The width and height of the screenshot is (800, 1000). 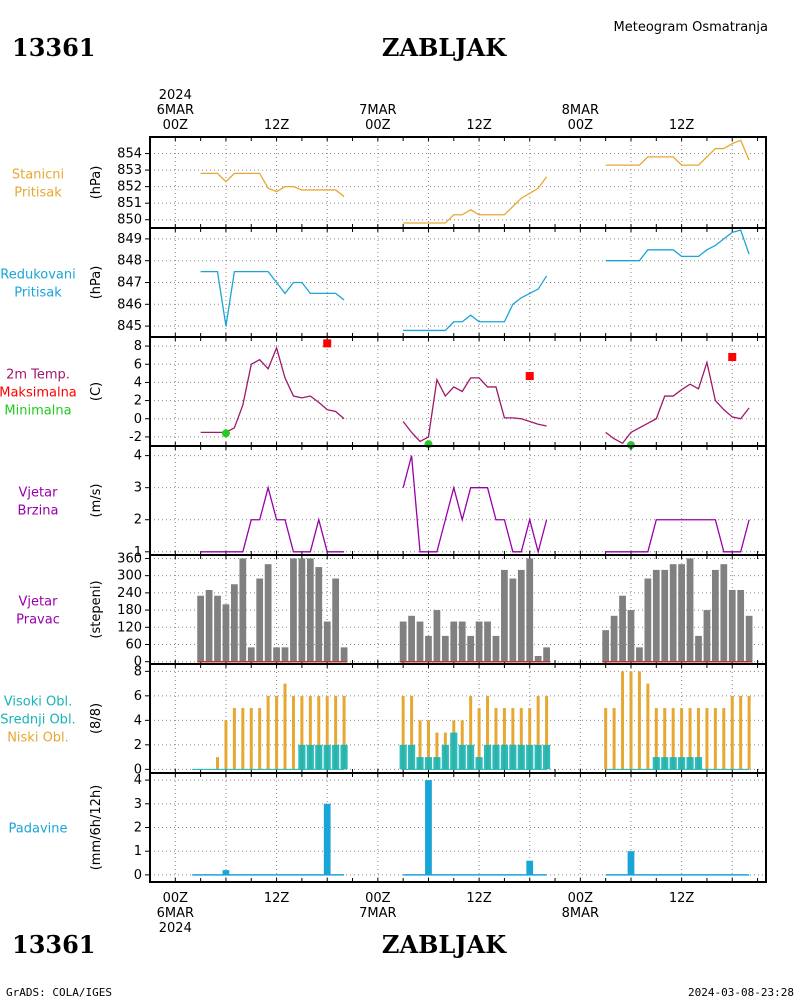 I want to click on panel-4: 0 60 120 180 240 300 360 Vjetar Pravac (stepeni), so click(x=391, y=610).